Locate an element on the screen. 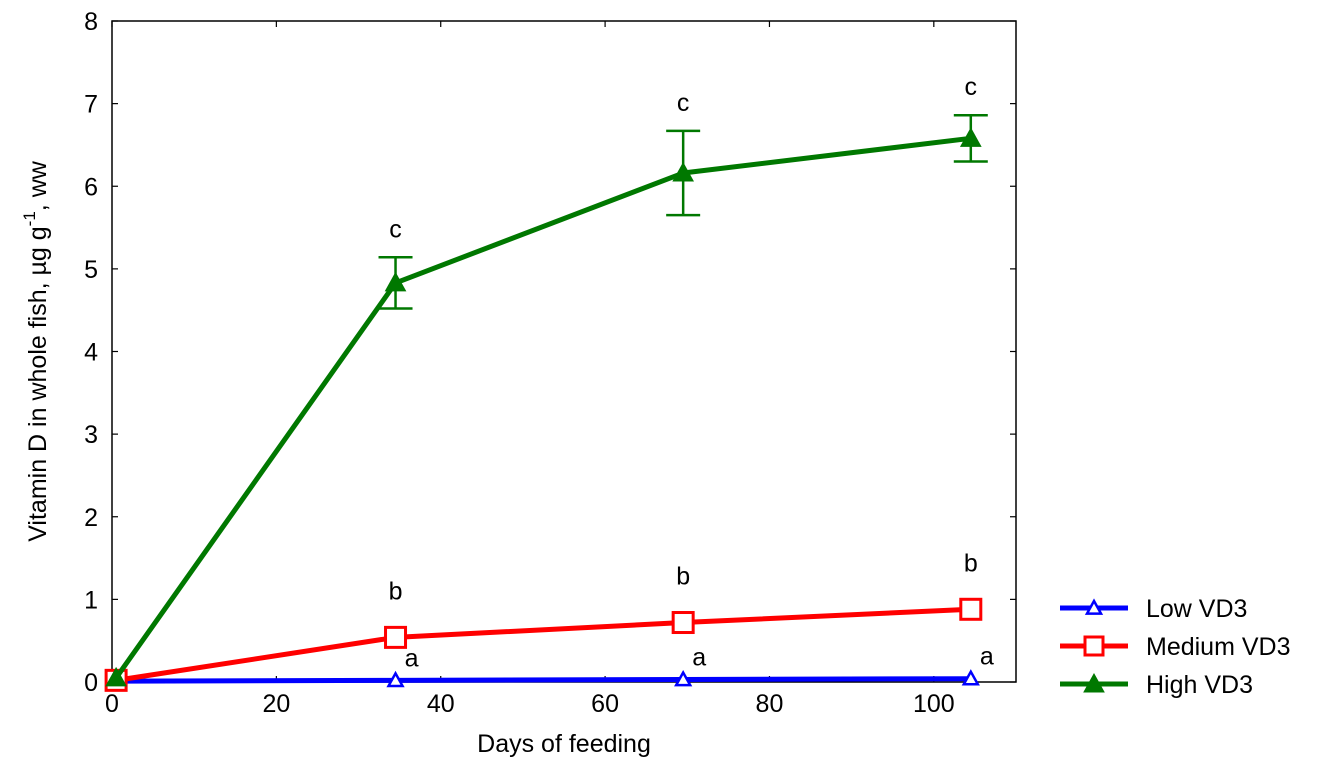 The height and width of the screenshot is (781, 1338). legend-label: Low VD3 is located at coordinates (1196, 609).